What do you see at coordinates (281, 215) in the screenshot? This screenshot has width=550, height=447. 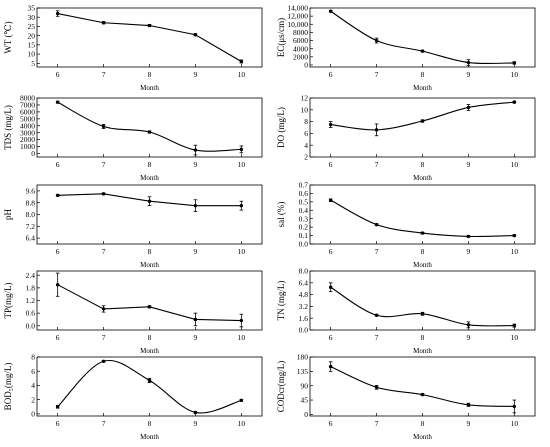 I see `y-axis-label: sal (%)` at bounding box center [281, 215].